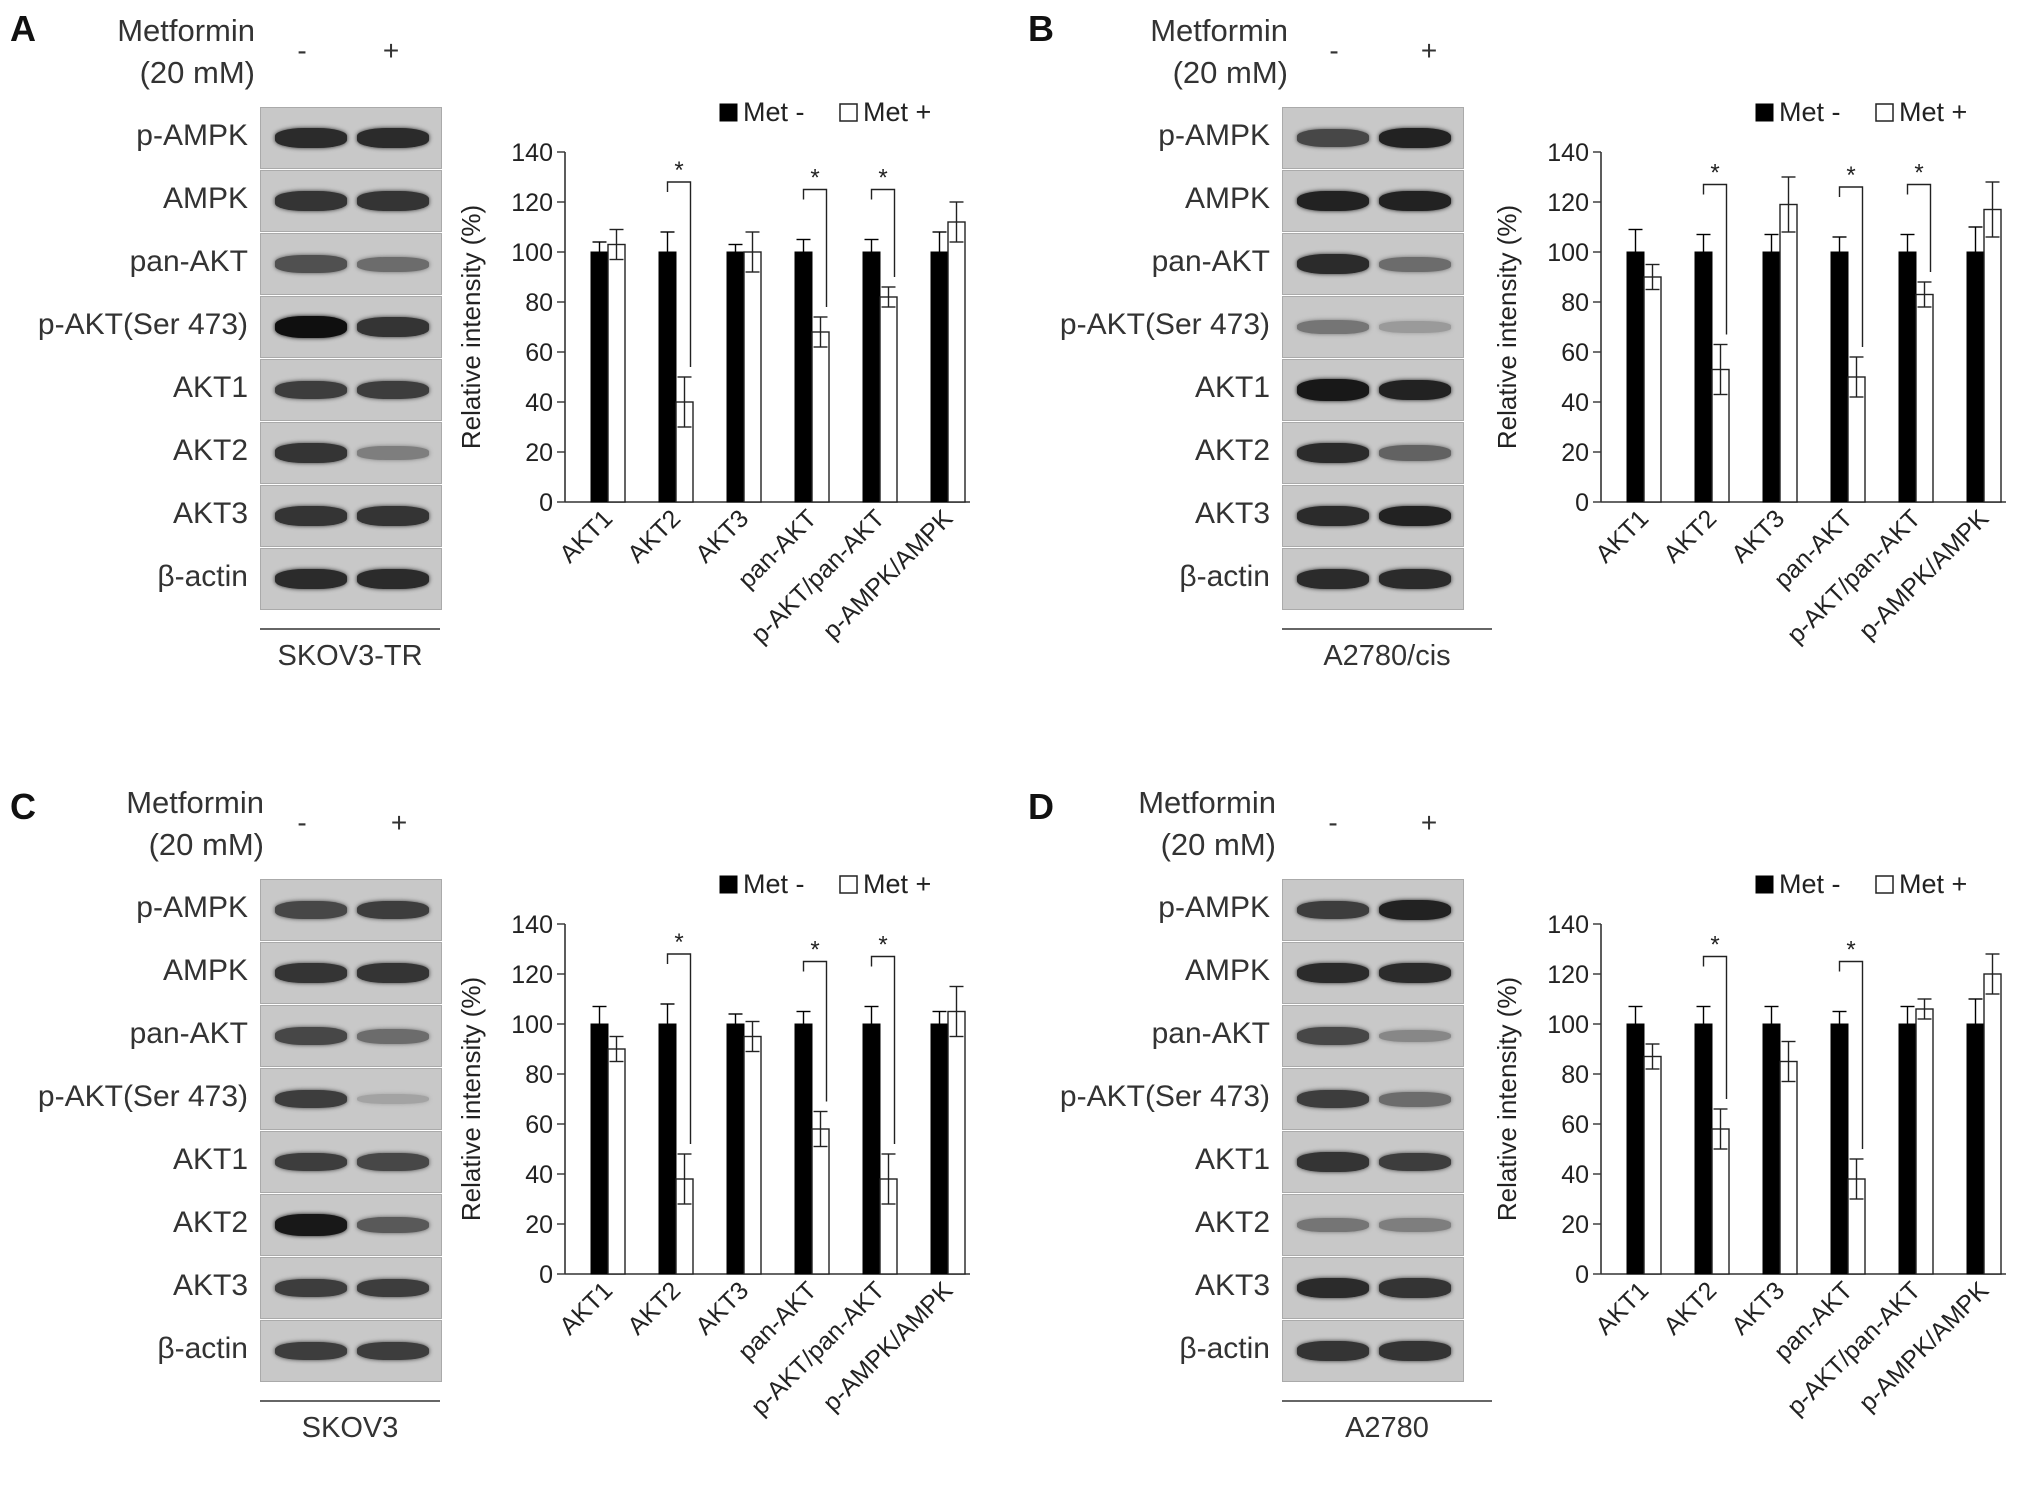 The width and height of the screenshot is (2031, 1502). What do you see at coordinates (1232, 450) in the screenshot?
I see `protein-label: AKT2` at bounding box center [1232, 450].